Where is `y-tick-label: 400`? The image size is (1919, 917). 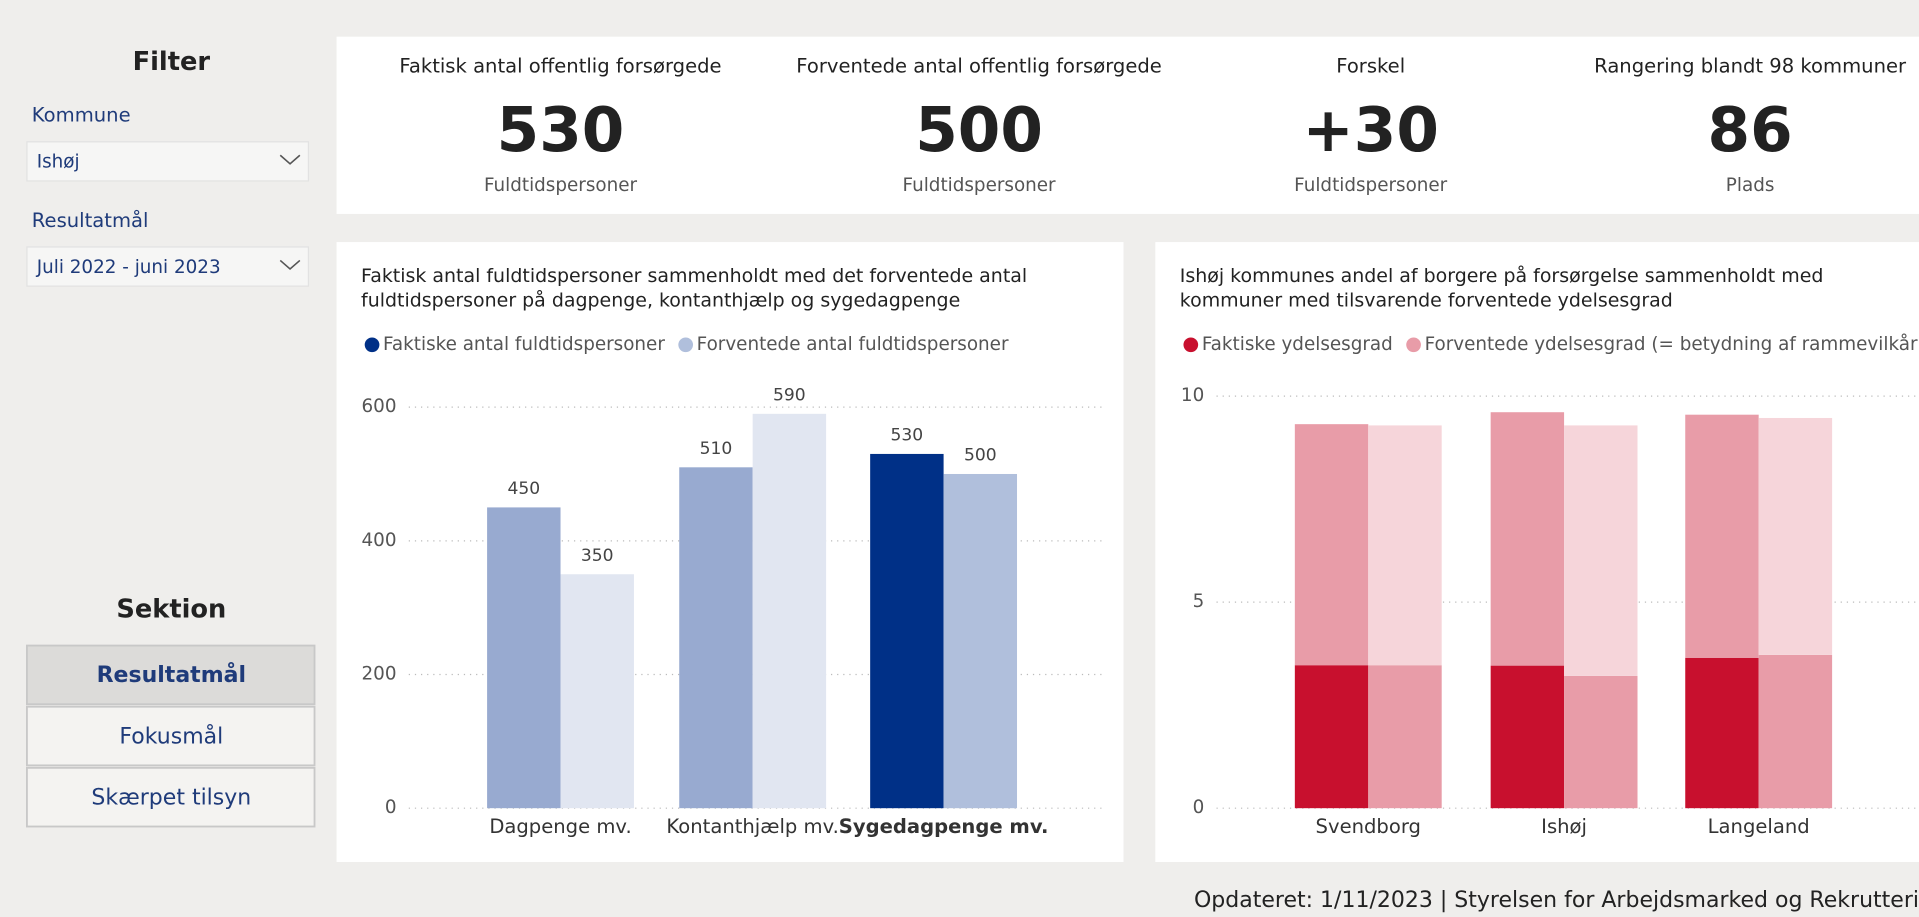 y-tick-label: 400 is located at coordinates (379, 540).